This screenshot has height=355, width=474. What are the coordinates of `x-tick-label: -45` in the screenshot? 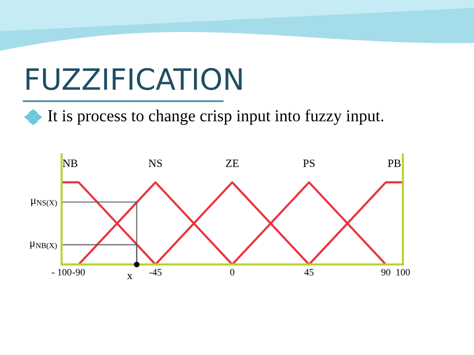 It's located at (155, 272).